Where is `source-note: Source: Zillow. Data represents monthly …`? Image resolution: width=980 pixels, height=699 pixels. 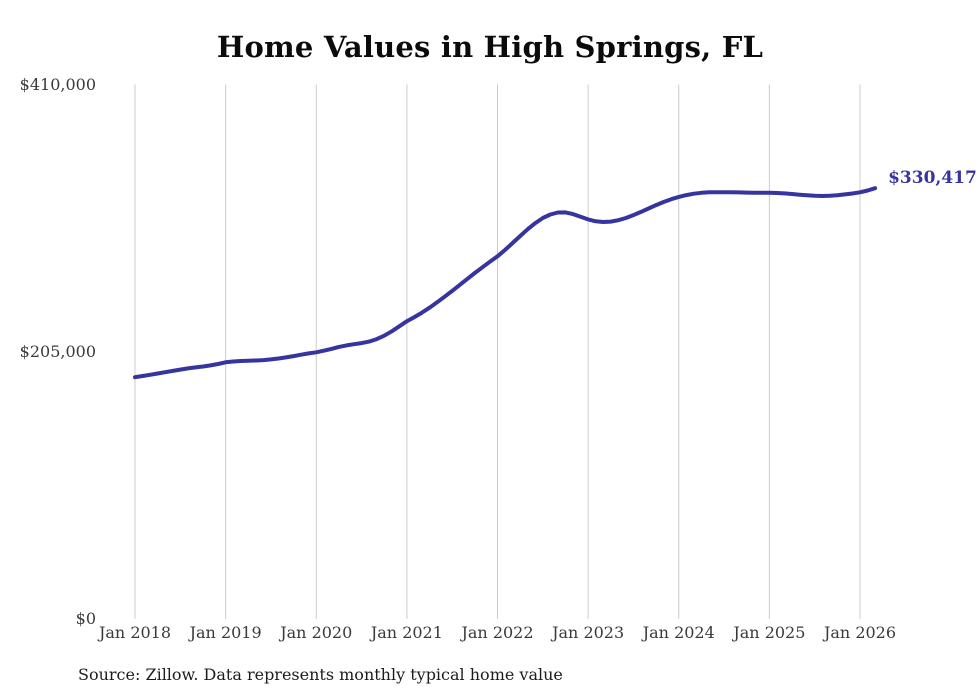 source-note: Source: Zillow. Data represents monthly … is located at coordinates (320, 674).